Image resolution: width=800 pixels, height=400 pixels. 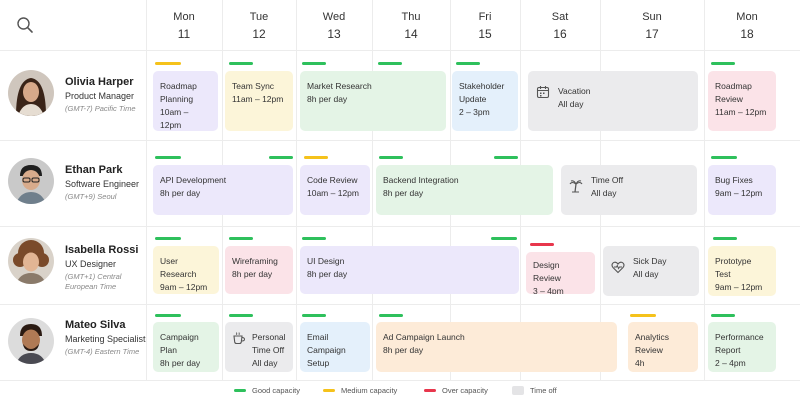 I want to click on event-roadmap-review: Roadmap Review 11am – 12pm, so click(x=742, y=101).